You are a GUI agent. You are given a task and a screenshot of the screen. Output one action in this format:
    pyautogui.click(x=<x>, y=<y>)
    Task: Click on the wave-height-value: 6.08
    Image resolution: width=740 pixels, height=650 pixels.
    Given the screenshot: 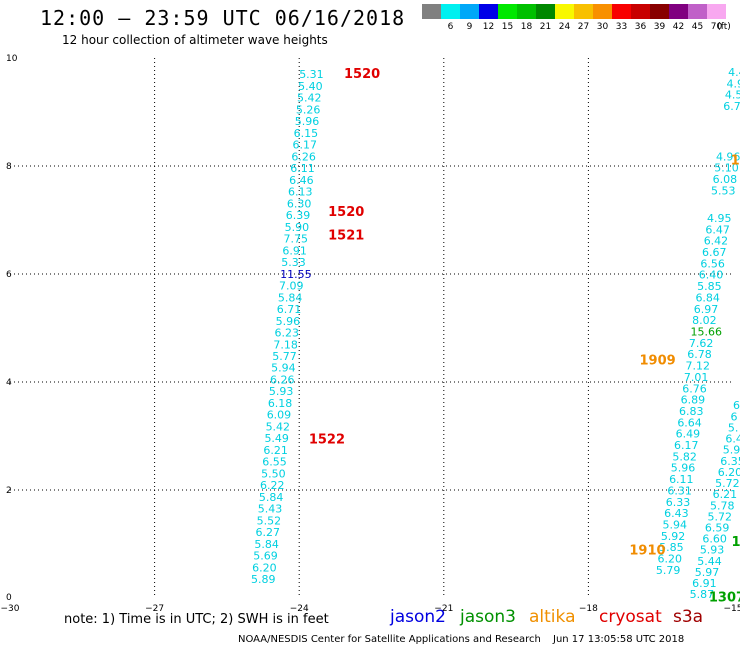 What is the action you would take?
    pyautogui.click(x=725, y=179)
    